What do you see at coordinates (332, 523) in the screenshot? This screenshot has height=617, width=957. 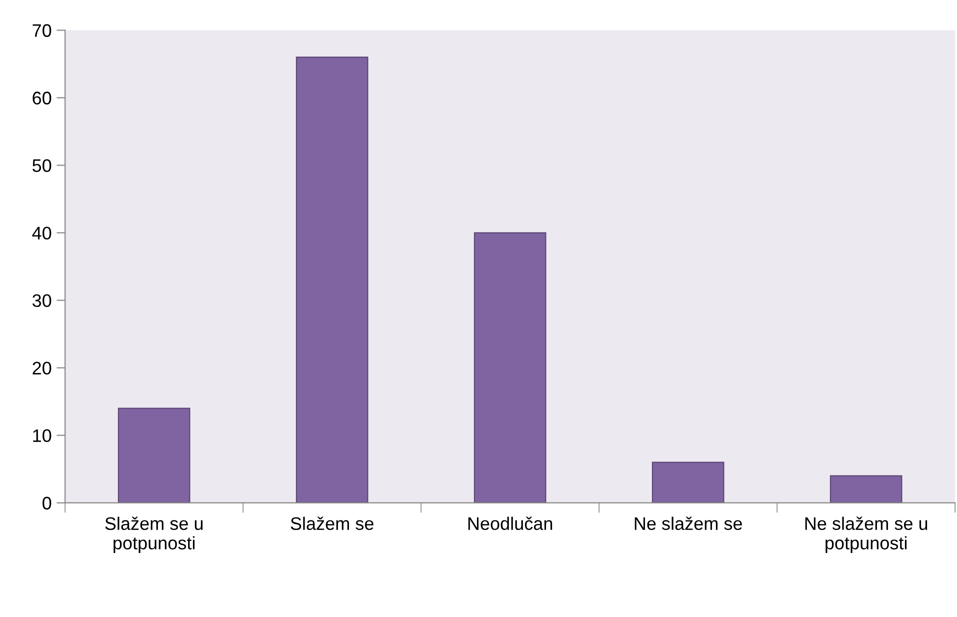 I see `x-tick-label: Slažem se` at bounding box center [332, 523].